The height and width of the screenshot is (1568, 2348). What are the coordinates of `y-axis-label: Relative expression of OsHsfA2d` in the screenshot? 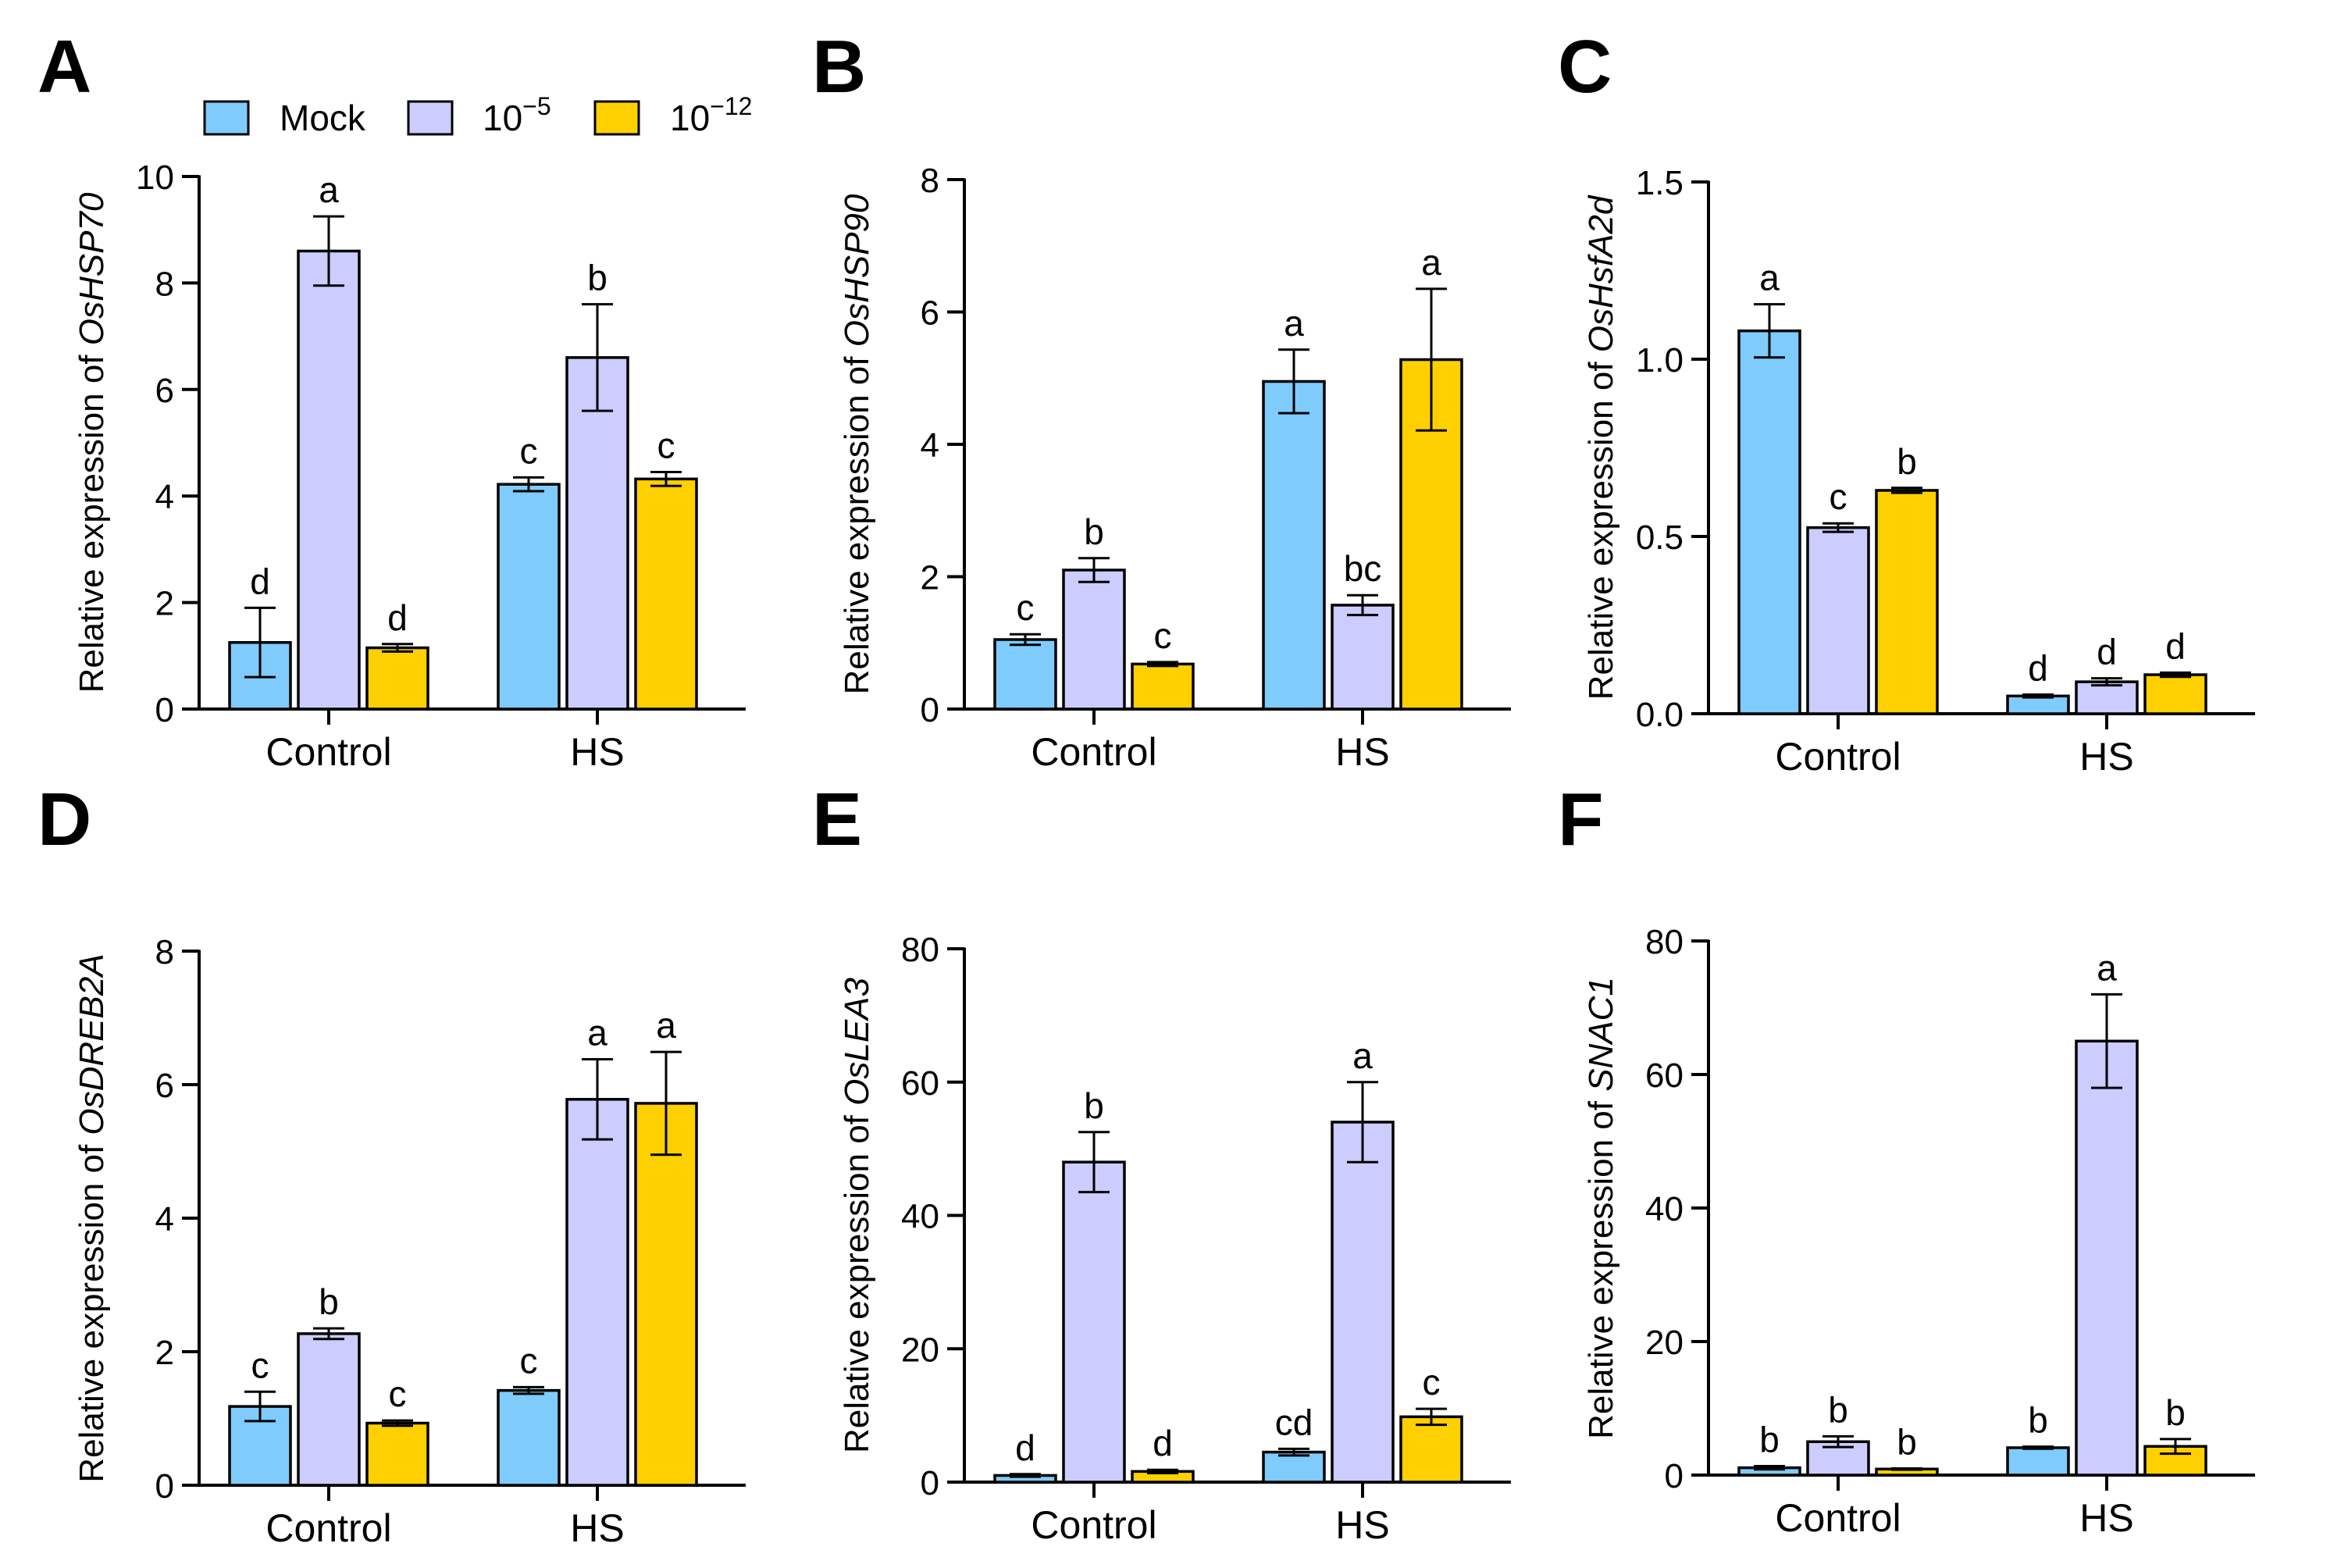 It's located at (1601, 447).